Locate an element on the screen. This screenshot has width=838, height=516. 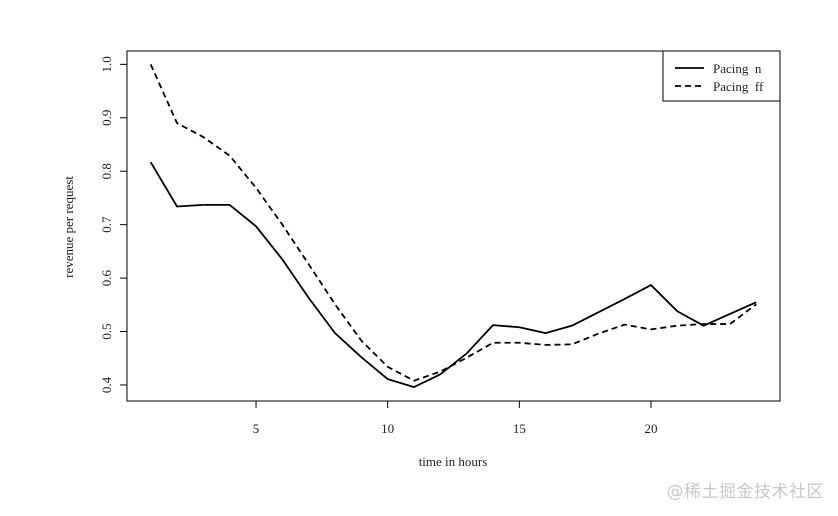
x-tick-label: 15 is located at coordinates (519, 428).